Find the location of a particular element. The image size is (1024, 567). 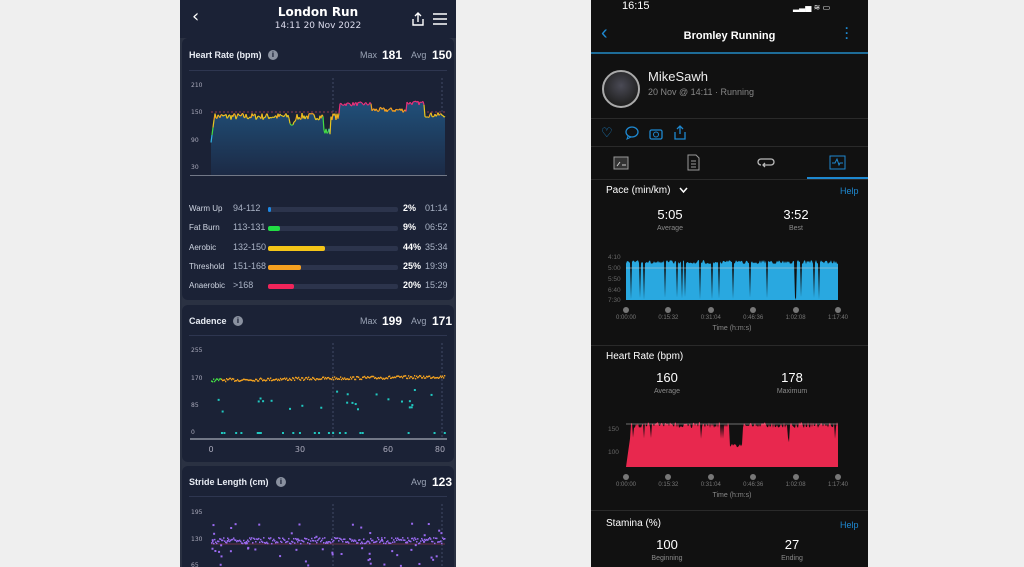

camera-icon is located at coordinates (656, 133).